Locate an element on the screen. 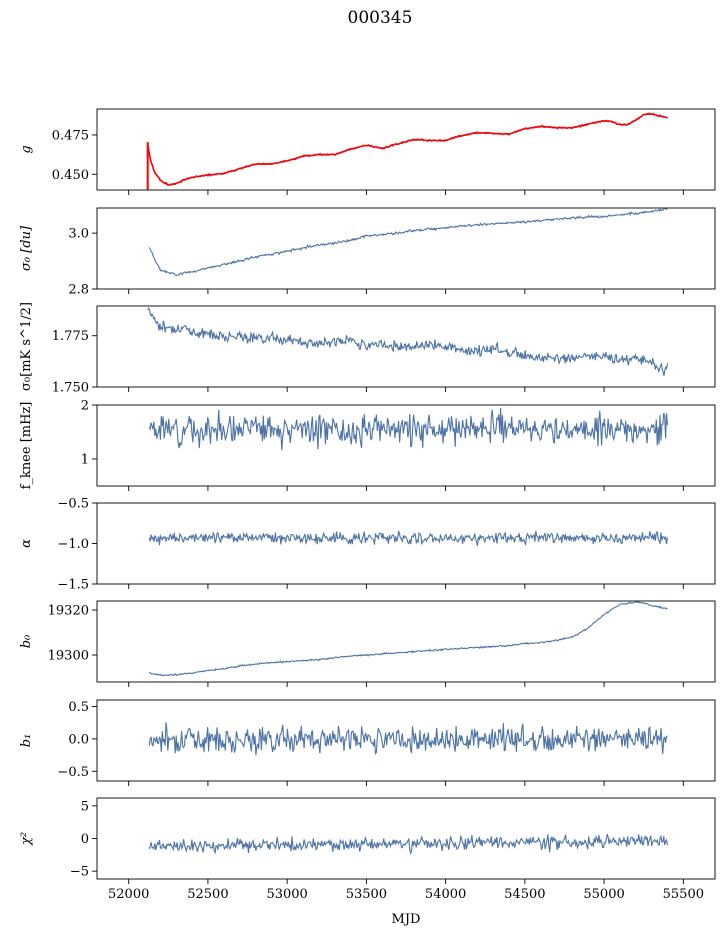 This screenshot has height=936, width=725. x-tick-label: 55500 is located at coordinates (683, 894).